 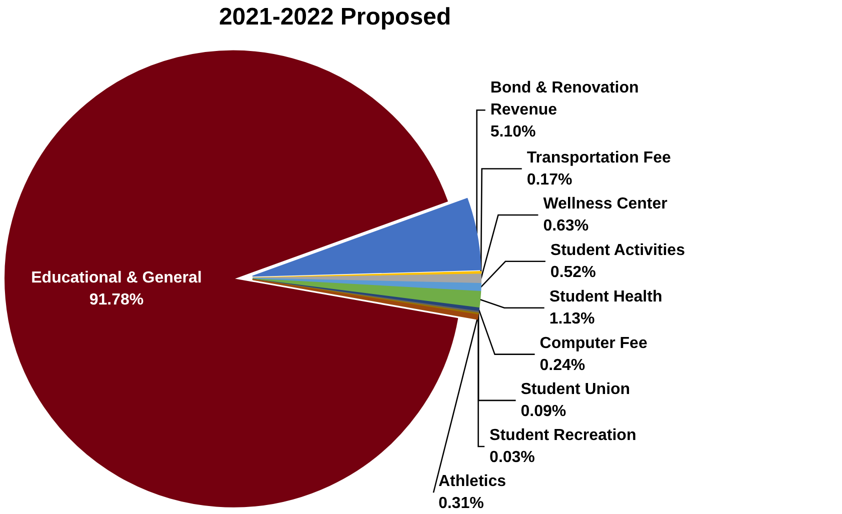 What do you see at coordinates (564, 99) in the screenshot?
I see `slice-label: Bond & Renovation Revenue` at bounding box center [564, 99].